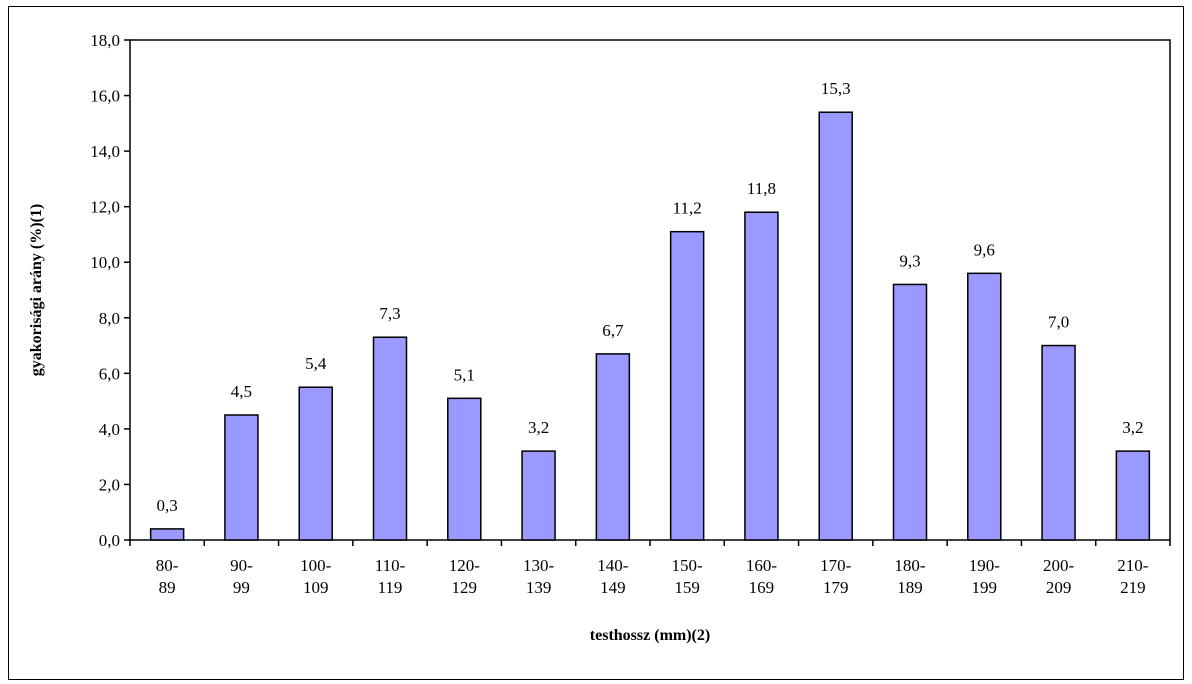 This screenshot has width=1192, height=684. I want to click on x-tick-label: 160-, so click(762, 565).